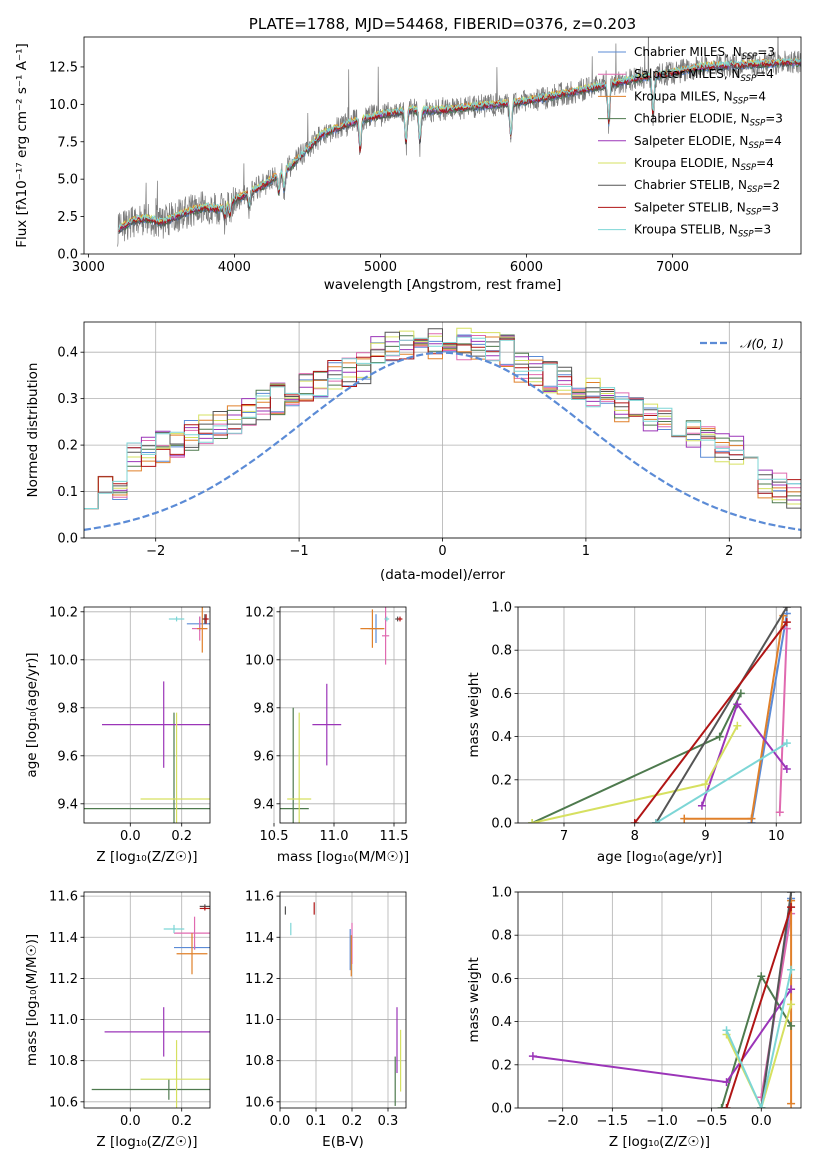  What do you see at coordinates (316, 1121) in the screenshot?
I see `x-tick-label: 0.1` at bounding box center [316, 1121].